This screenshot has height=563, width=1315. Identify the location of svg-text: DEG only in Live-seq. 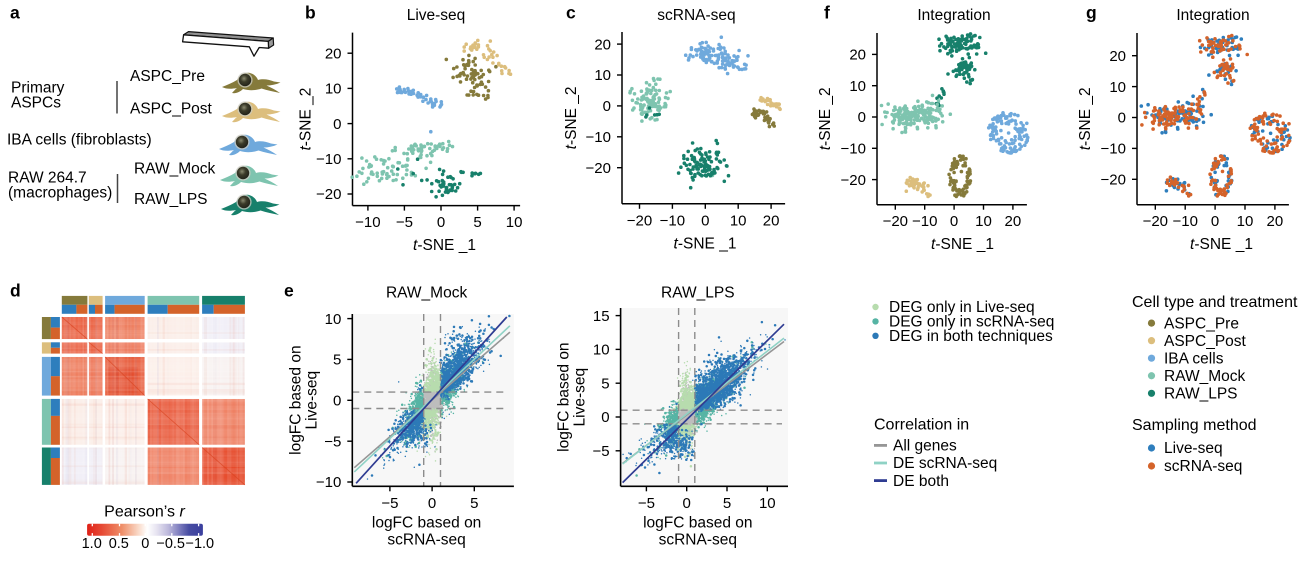
(962, 307).